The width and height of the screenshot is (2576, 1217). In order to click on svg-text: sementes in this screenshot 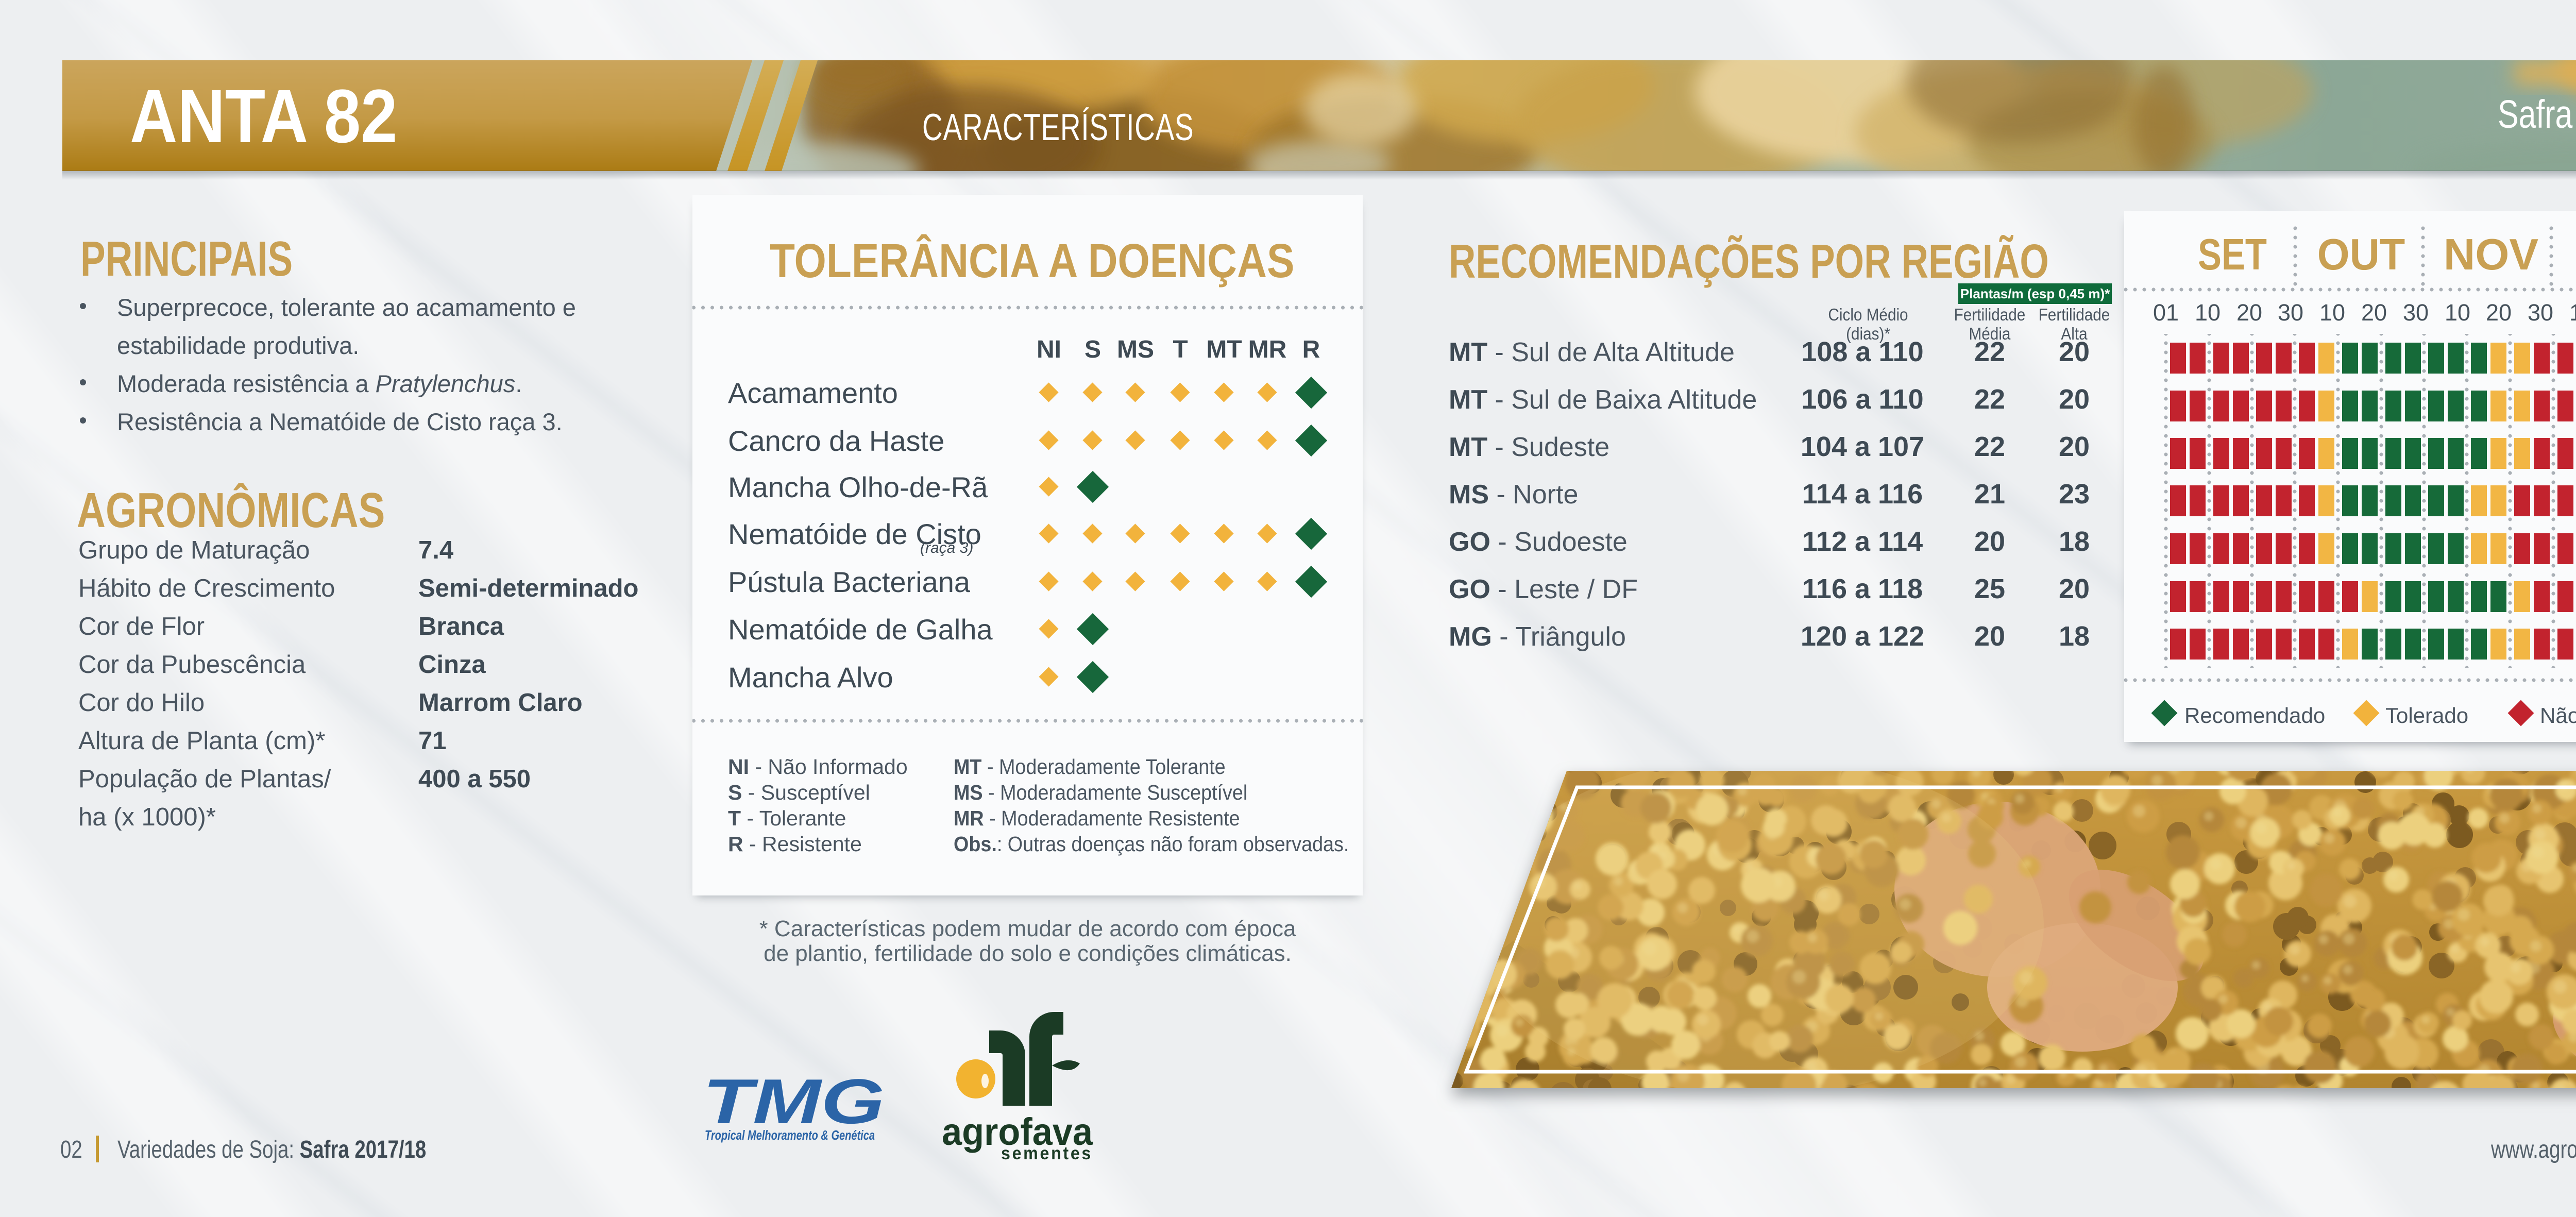, I will do `click(1047, 1153)`.